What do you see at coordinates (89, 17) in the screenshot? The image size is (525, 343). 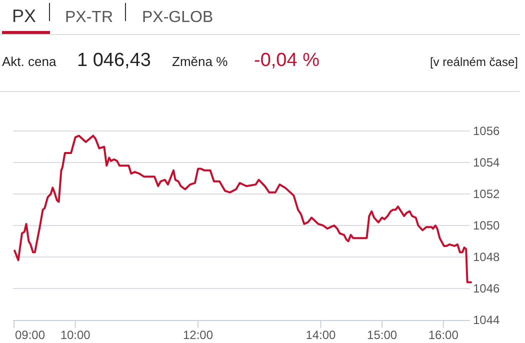 I see `text: PX-TR` at bounding box center [89, 17].